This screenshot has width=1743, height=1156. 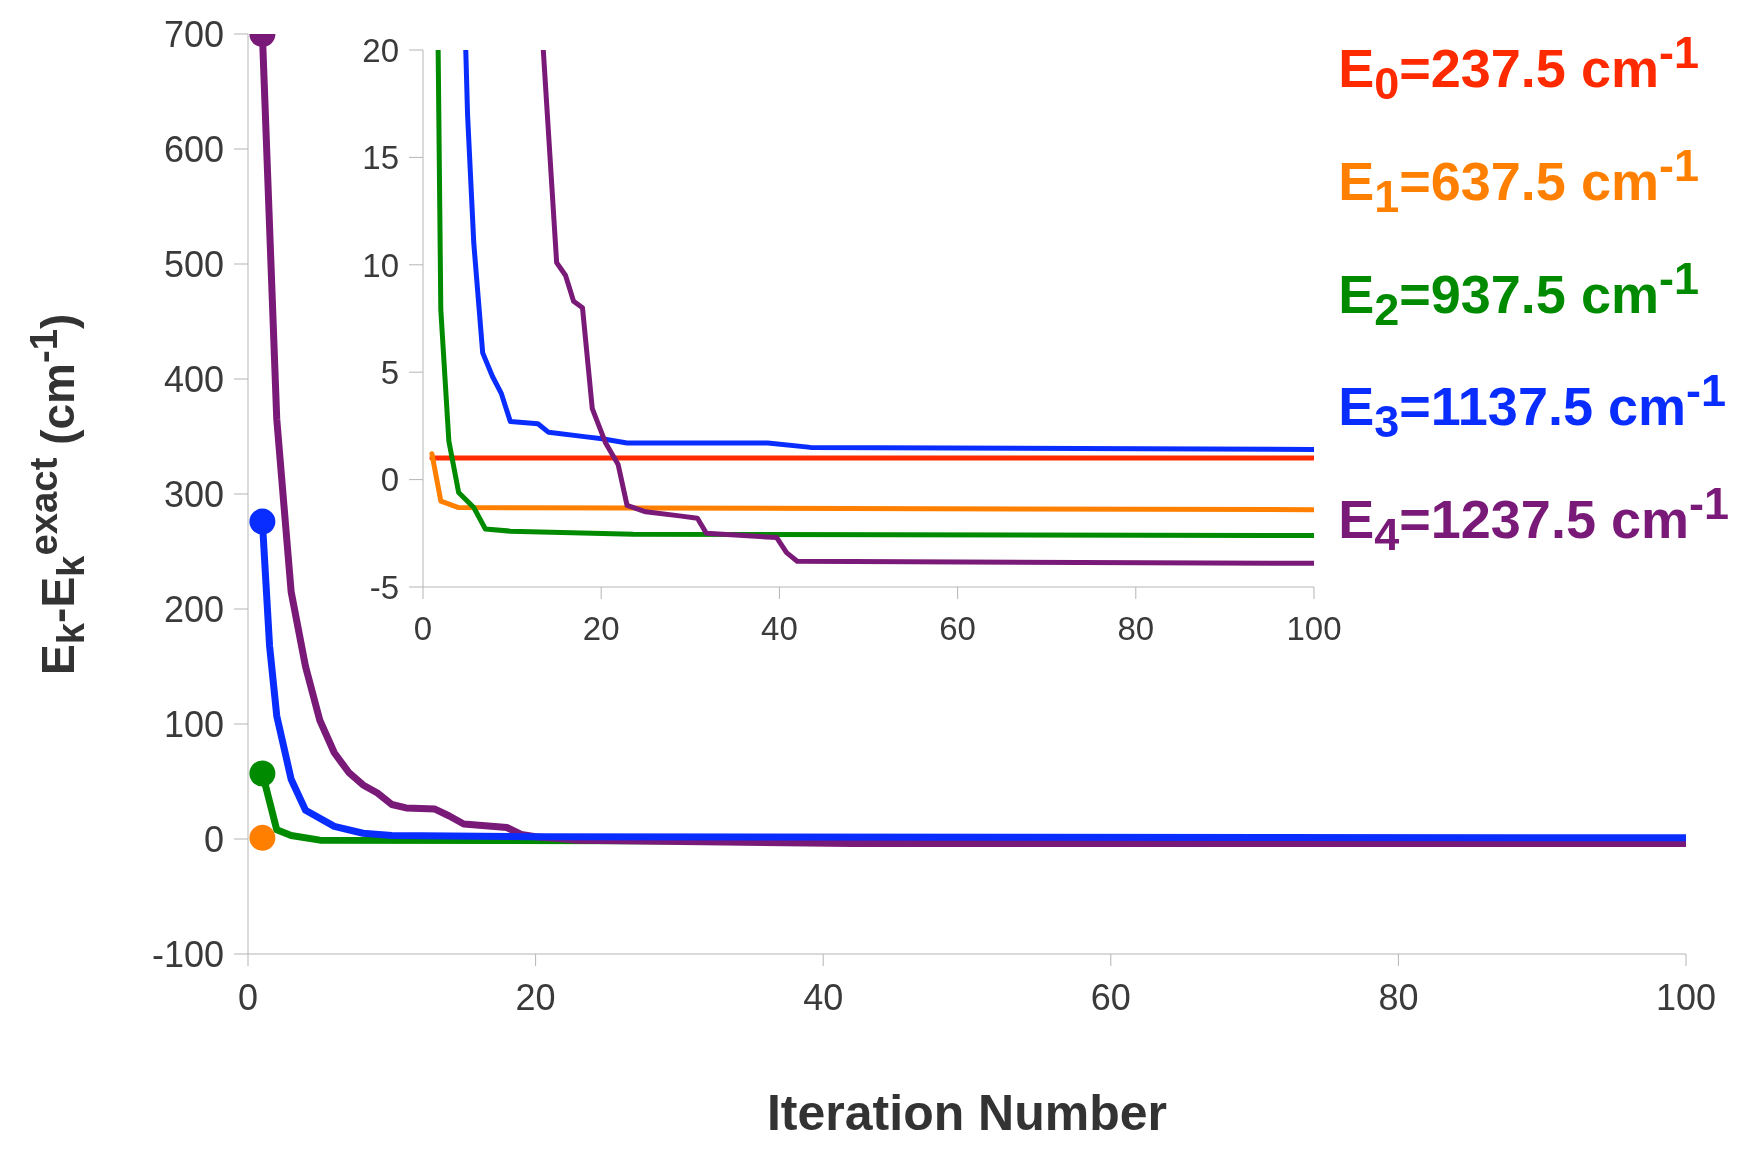 What do you see at coordinates (1519, 294) in the screenshot?
I see `text: E$_{2}$=937.5 cm$^{-1}$` at bounding box center [1519, 294].